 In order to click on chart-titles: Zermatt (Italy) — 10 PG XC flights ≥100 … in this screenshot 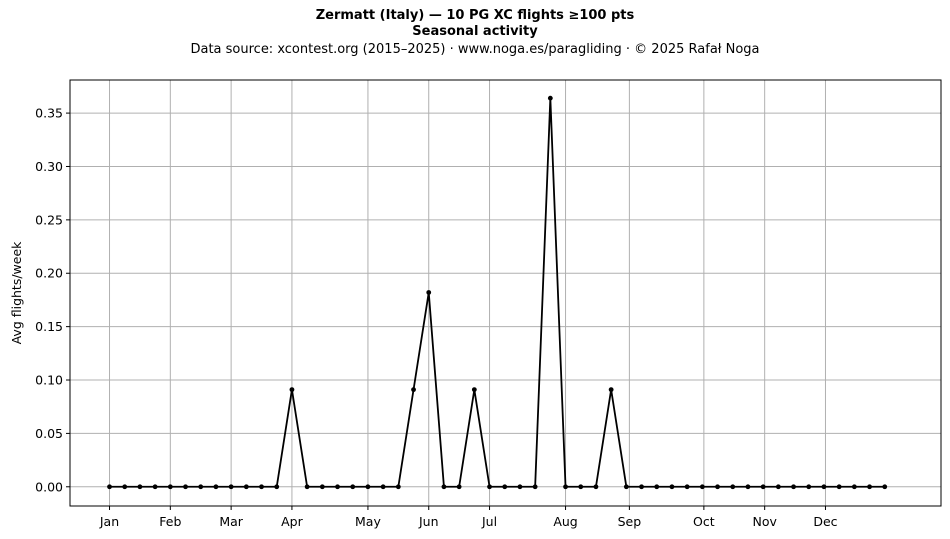, I will do `click(475, 33)`.